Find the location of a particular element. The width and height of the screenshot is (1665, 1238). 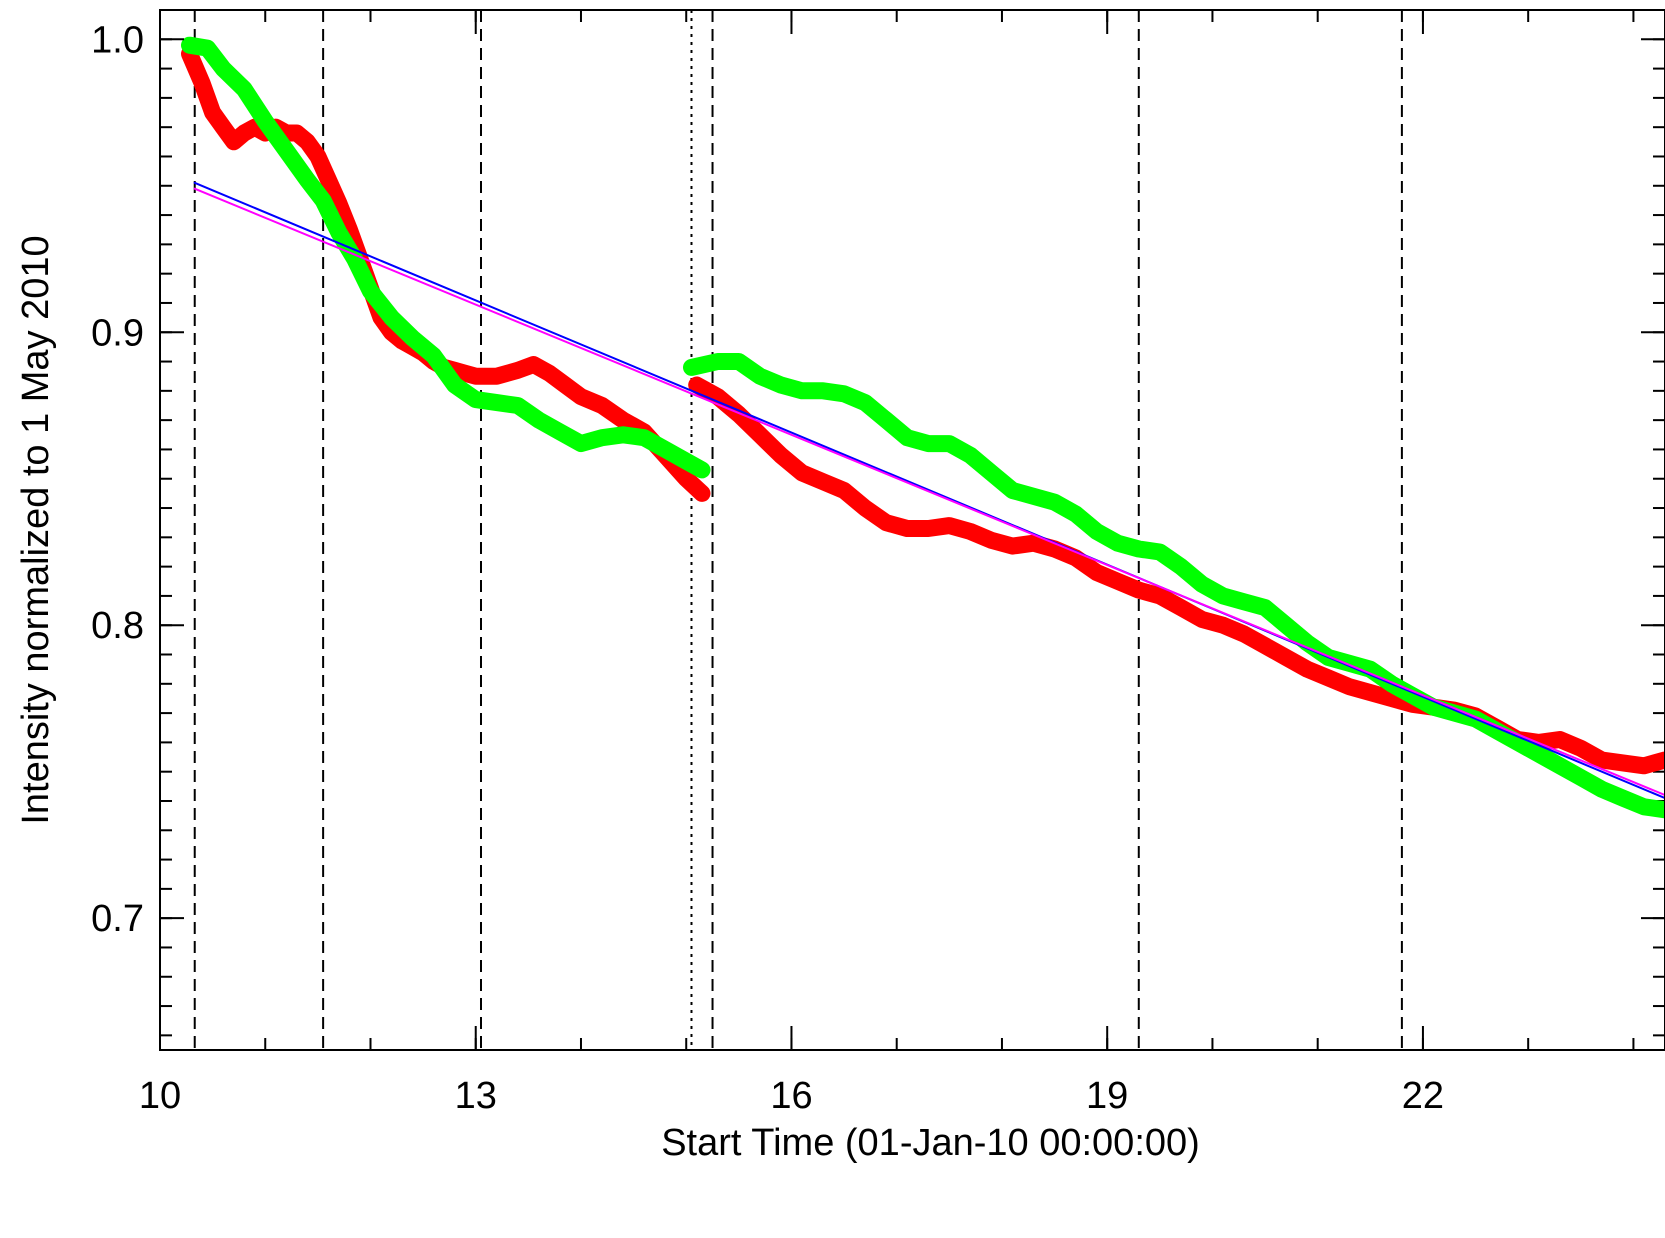

y-tick-label: 0.9 is located at coordinates (117, 333).